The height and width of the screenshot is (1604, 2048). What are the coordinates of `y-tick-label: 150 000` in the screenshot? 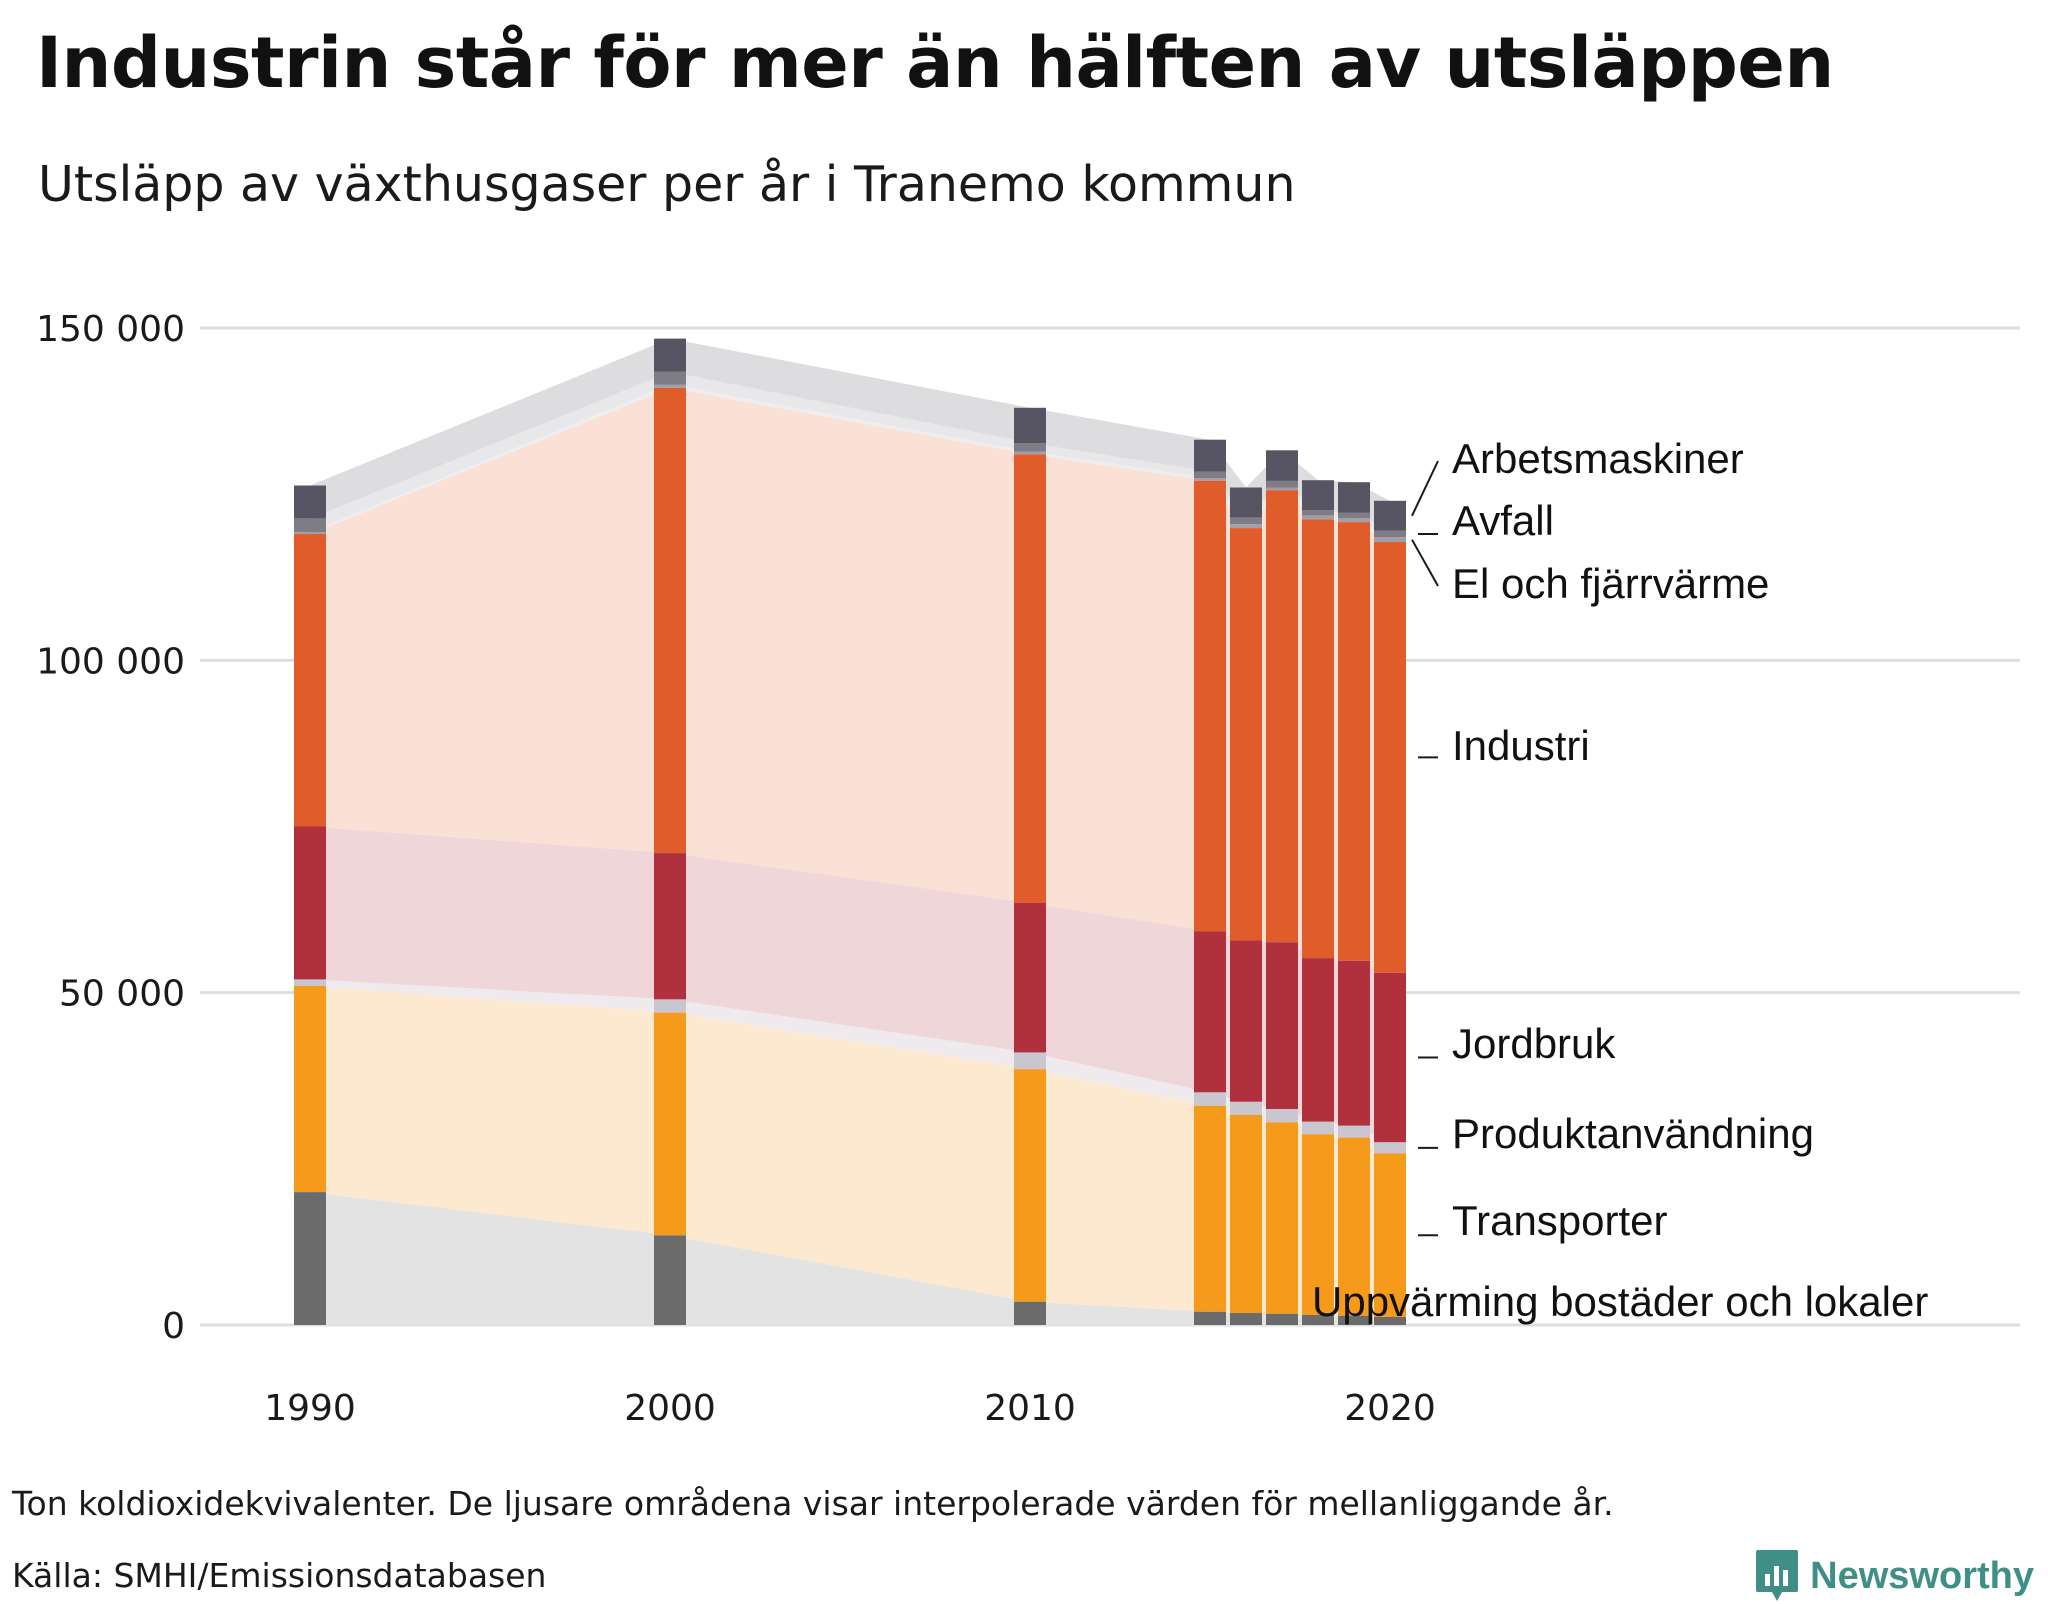 It's located at (110, 329).